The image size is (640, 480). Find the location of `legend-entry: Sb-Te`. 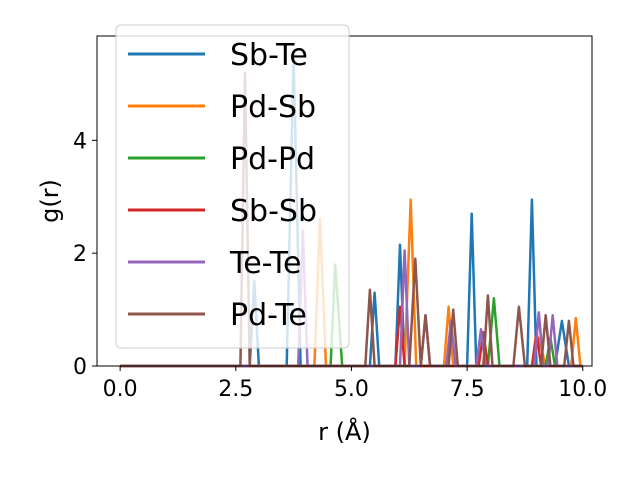

legend-entry: Sb-Te is located at coordinates (269, 55).